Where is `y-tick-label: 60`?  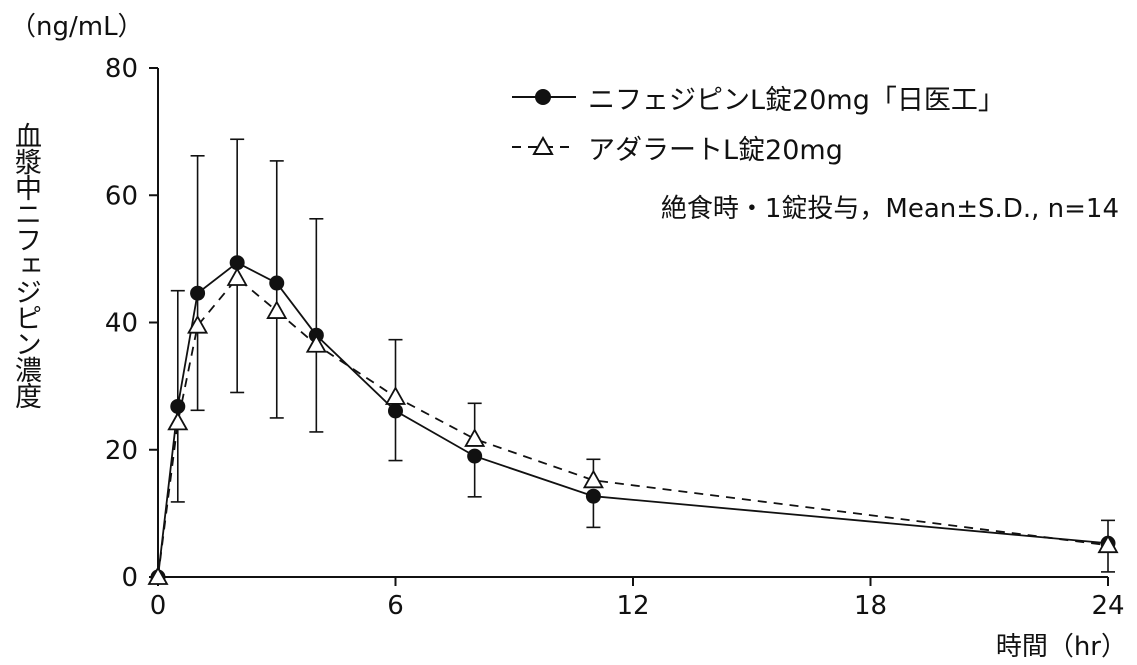
y-tick-label: 60 is located at coordinates (121, 196).